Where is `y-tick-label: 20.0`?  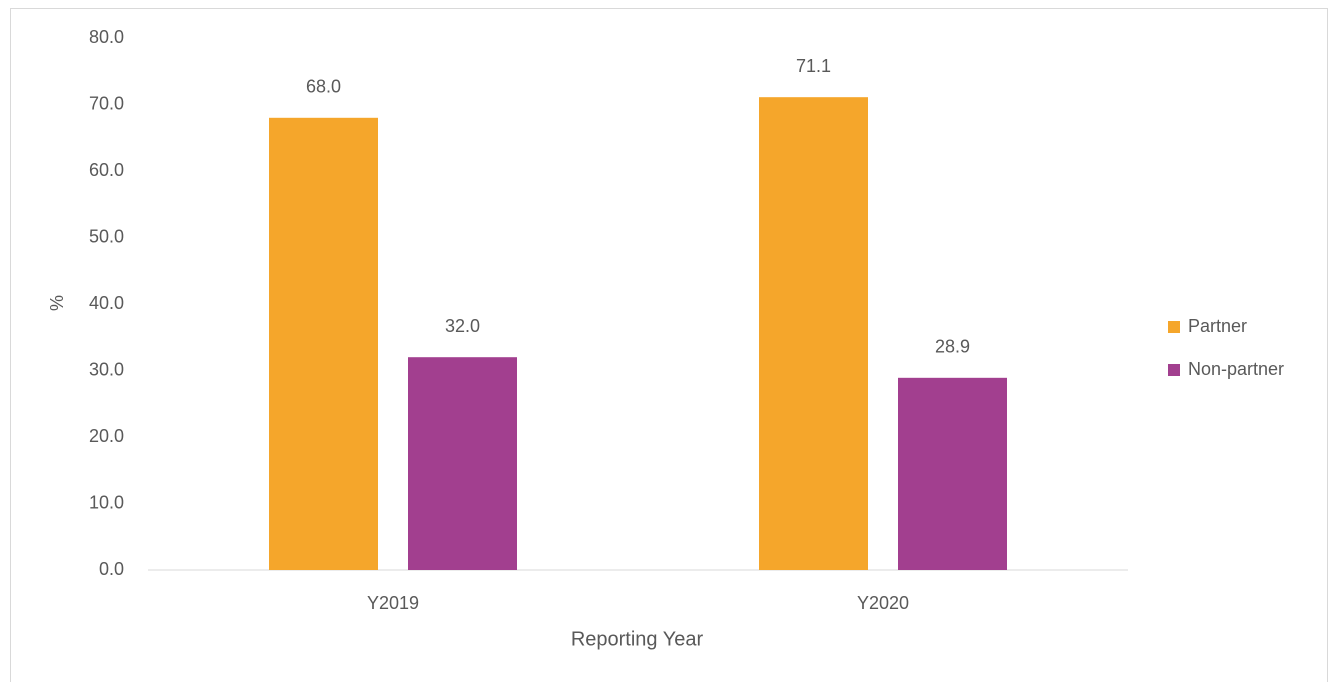
y-tick-label: 20.0 is located at coordinates (106, 436).